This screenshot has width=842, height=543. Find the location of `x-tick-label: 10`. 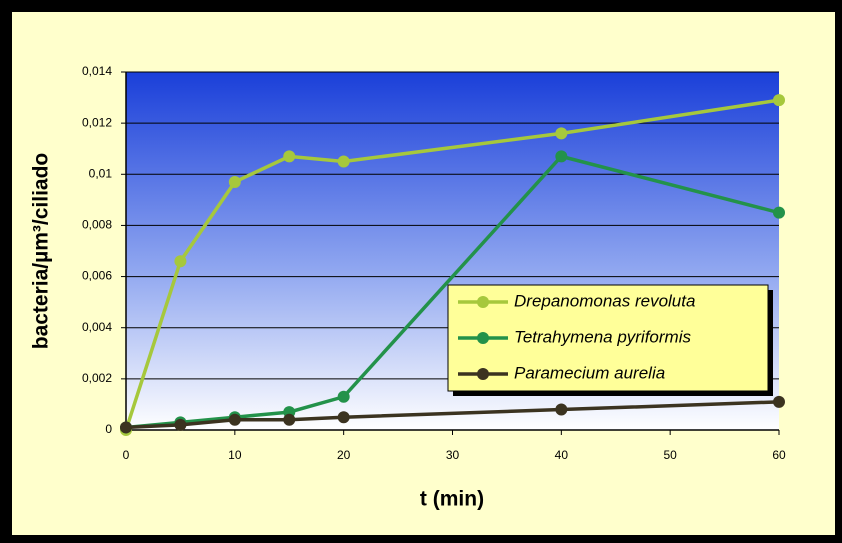

x-tick-label: 10 is located at coordinates (235, 455).